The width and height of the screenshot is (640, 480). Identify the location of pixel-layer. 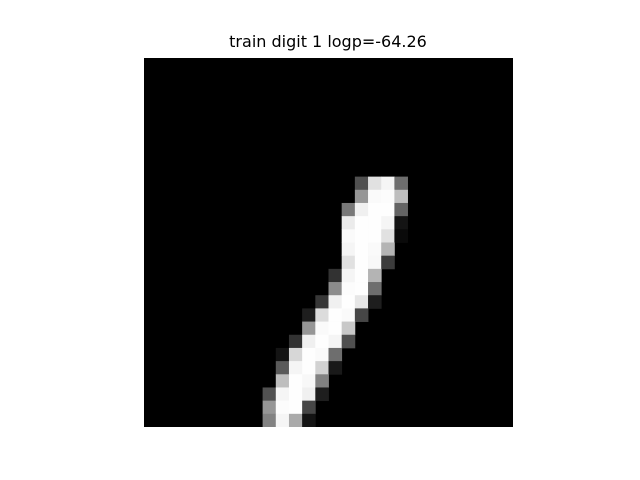
(335, 301).